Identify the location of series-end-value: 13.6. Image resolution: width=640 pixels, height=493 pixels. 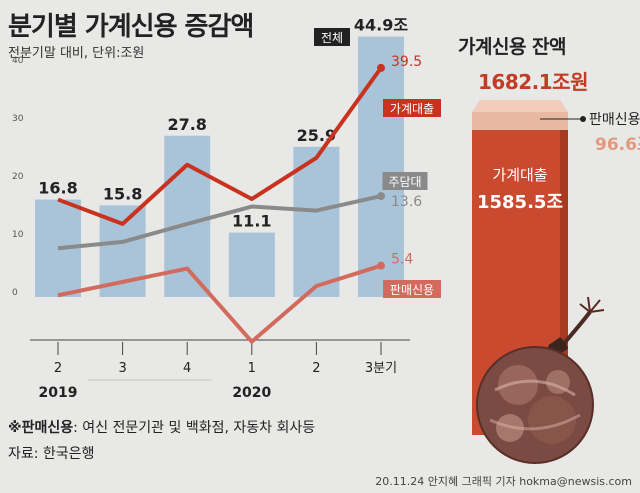
(406, 202).